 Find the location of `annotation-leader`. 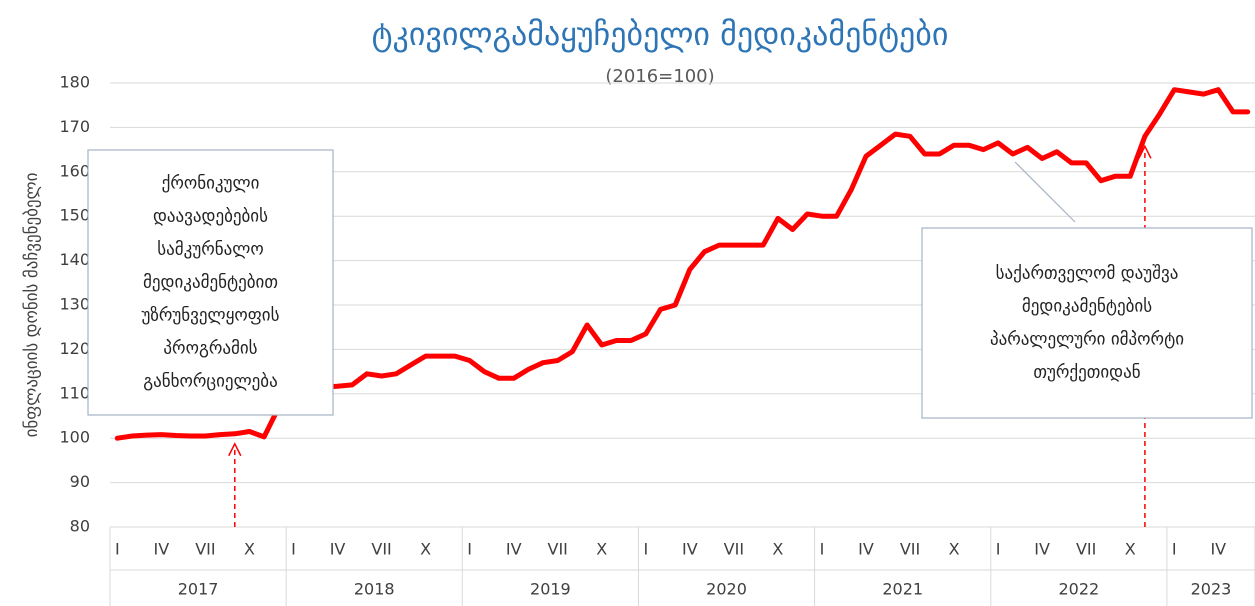

annotation-leader is located at coordinates (1045, 192).